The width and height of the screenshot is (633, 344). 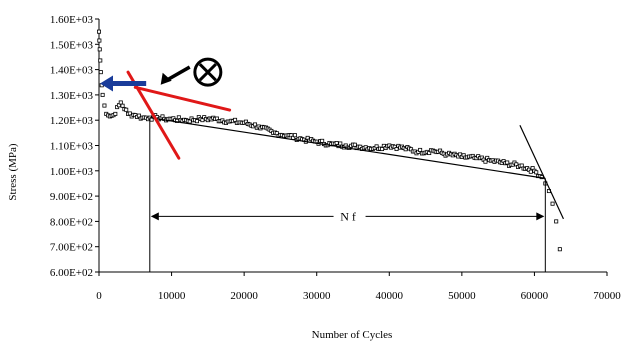 What do you see at coordinates (72, 121) in the screenshot?
I see `y-tick-label: 1.20E+03` at bounding box center [72, 121].